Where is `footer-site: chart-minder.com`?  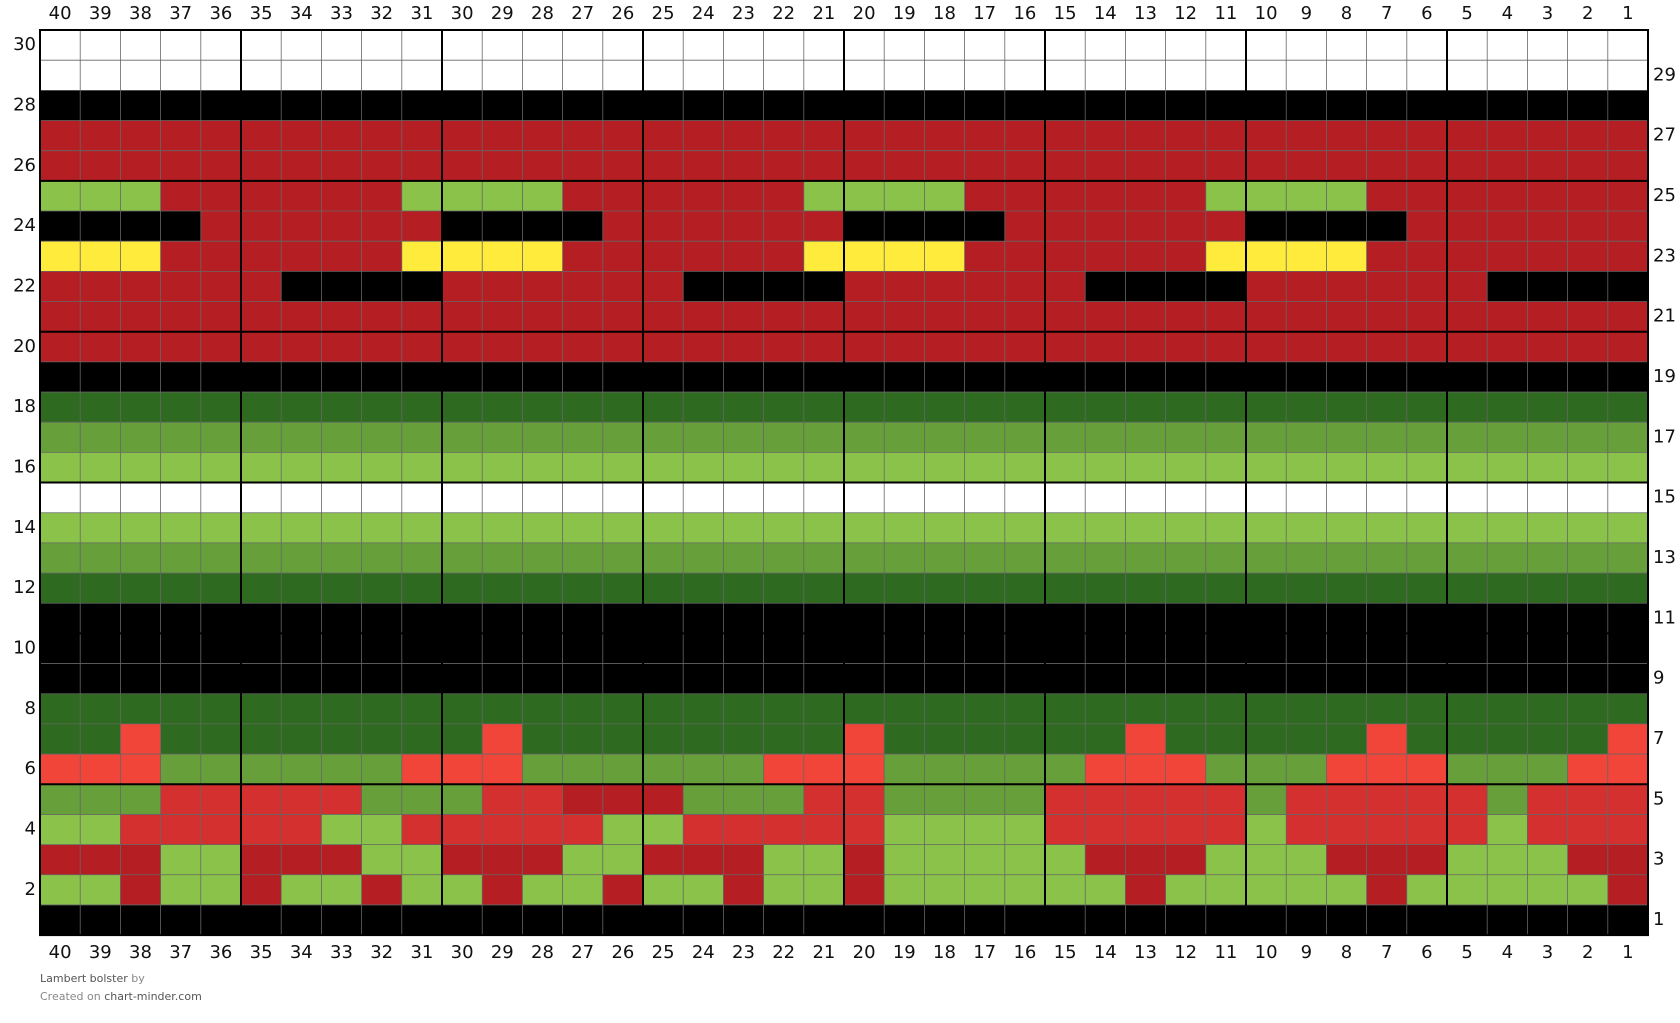
footer-site: chart-minder.com is located at coordinates (153, 996).